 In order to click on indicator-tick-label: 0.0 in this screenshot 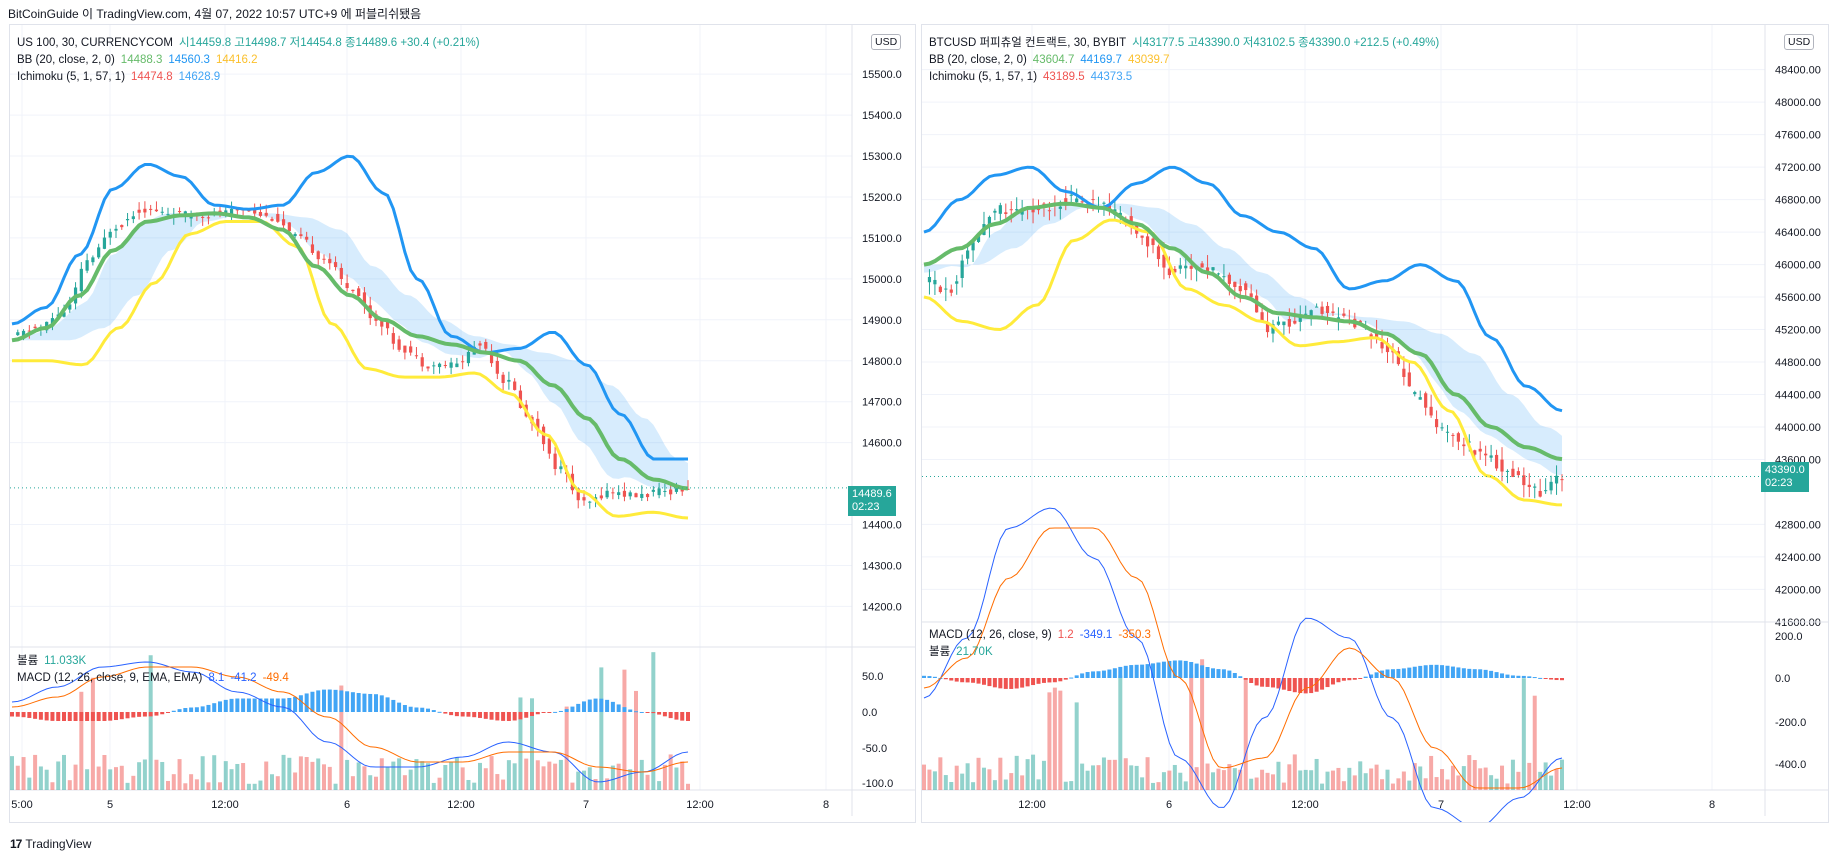, I will do `click(1782, 679)`.